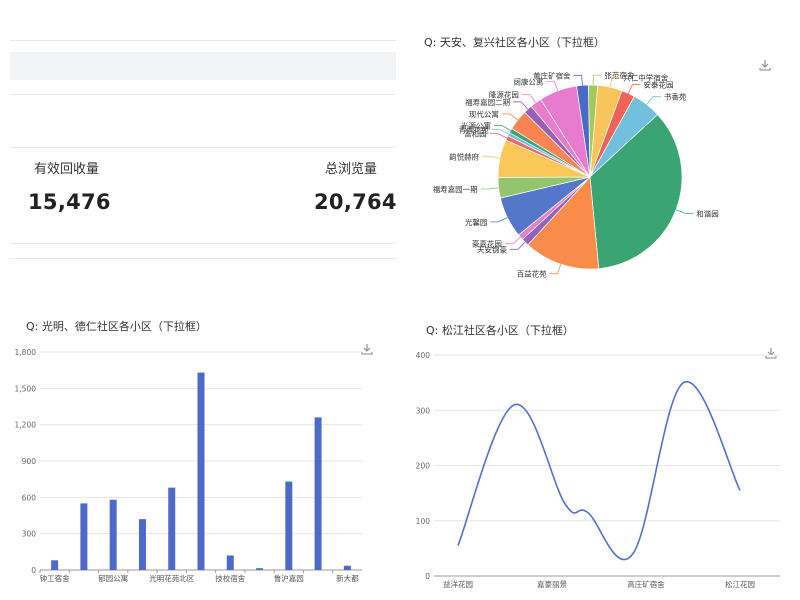  Describe the element at coordinates (26, 388) in the screenshot. I see `y-tick-label: 1,500` at that location.